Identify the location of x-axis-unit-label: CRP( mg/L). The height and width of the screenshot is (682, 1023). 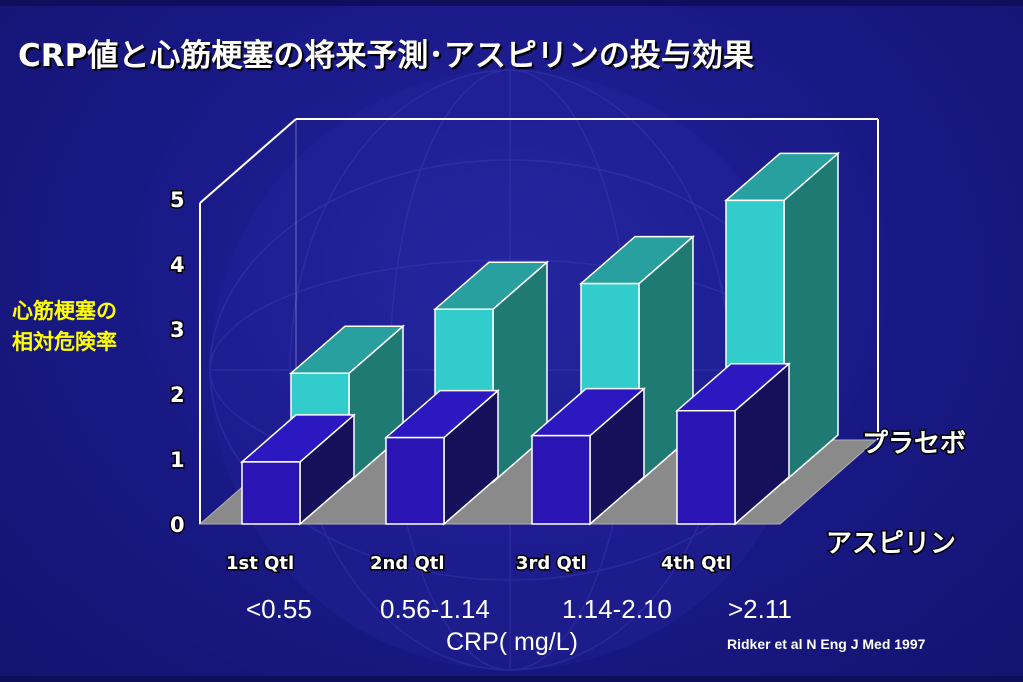
(512, 642).